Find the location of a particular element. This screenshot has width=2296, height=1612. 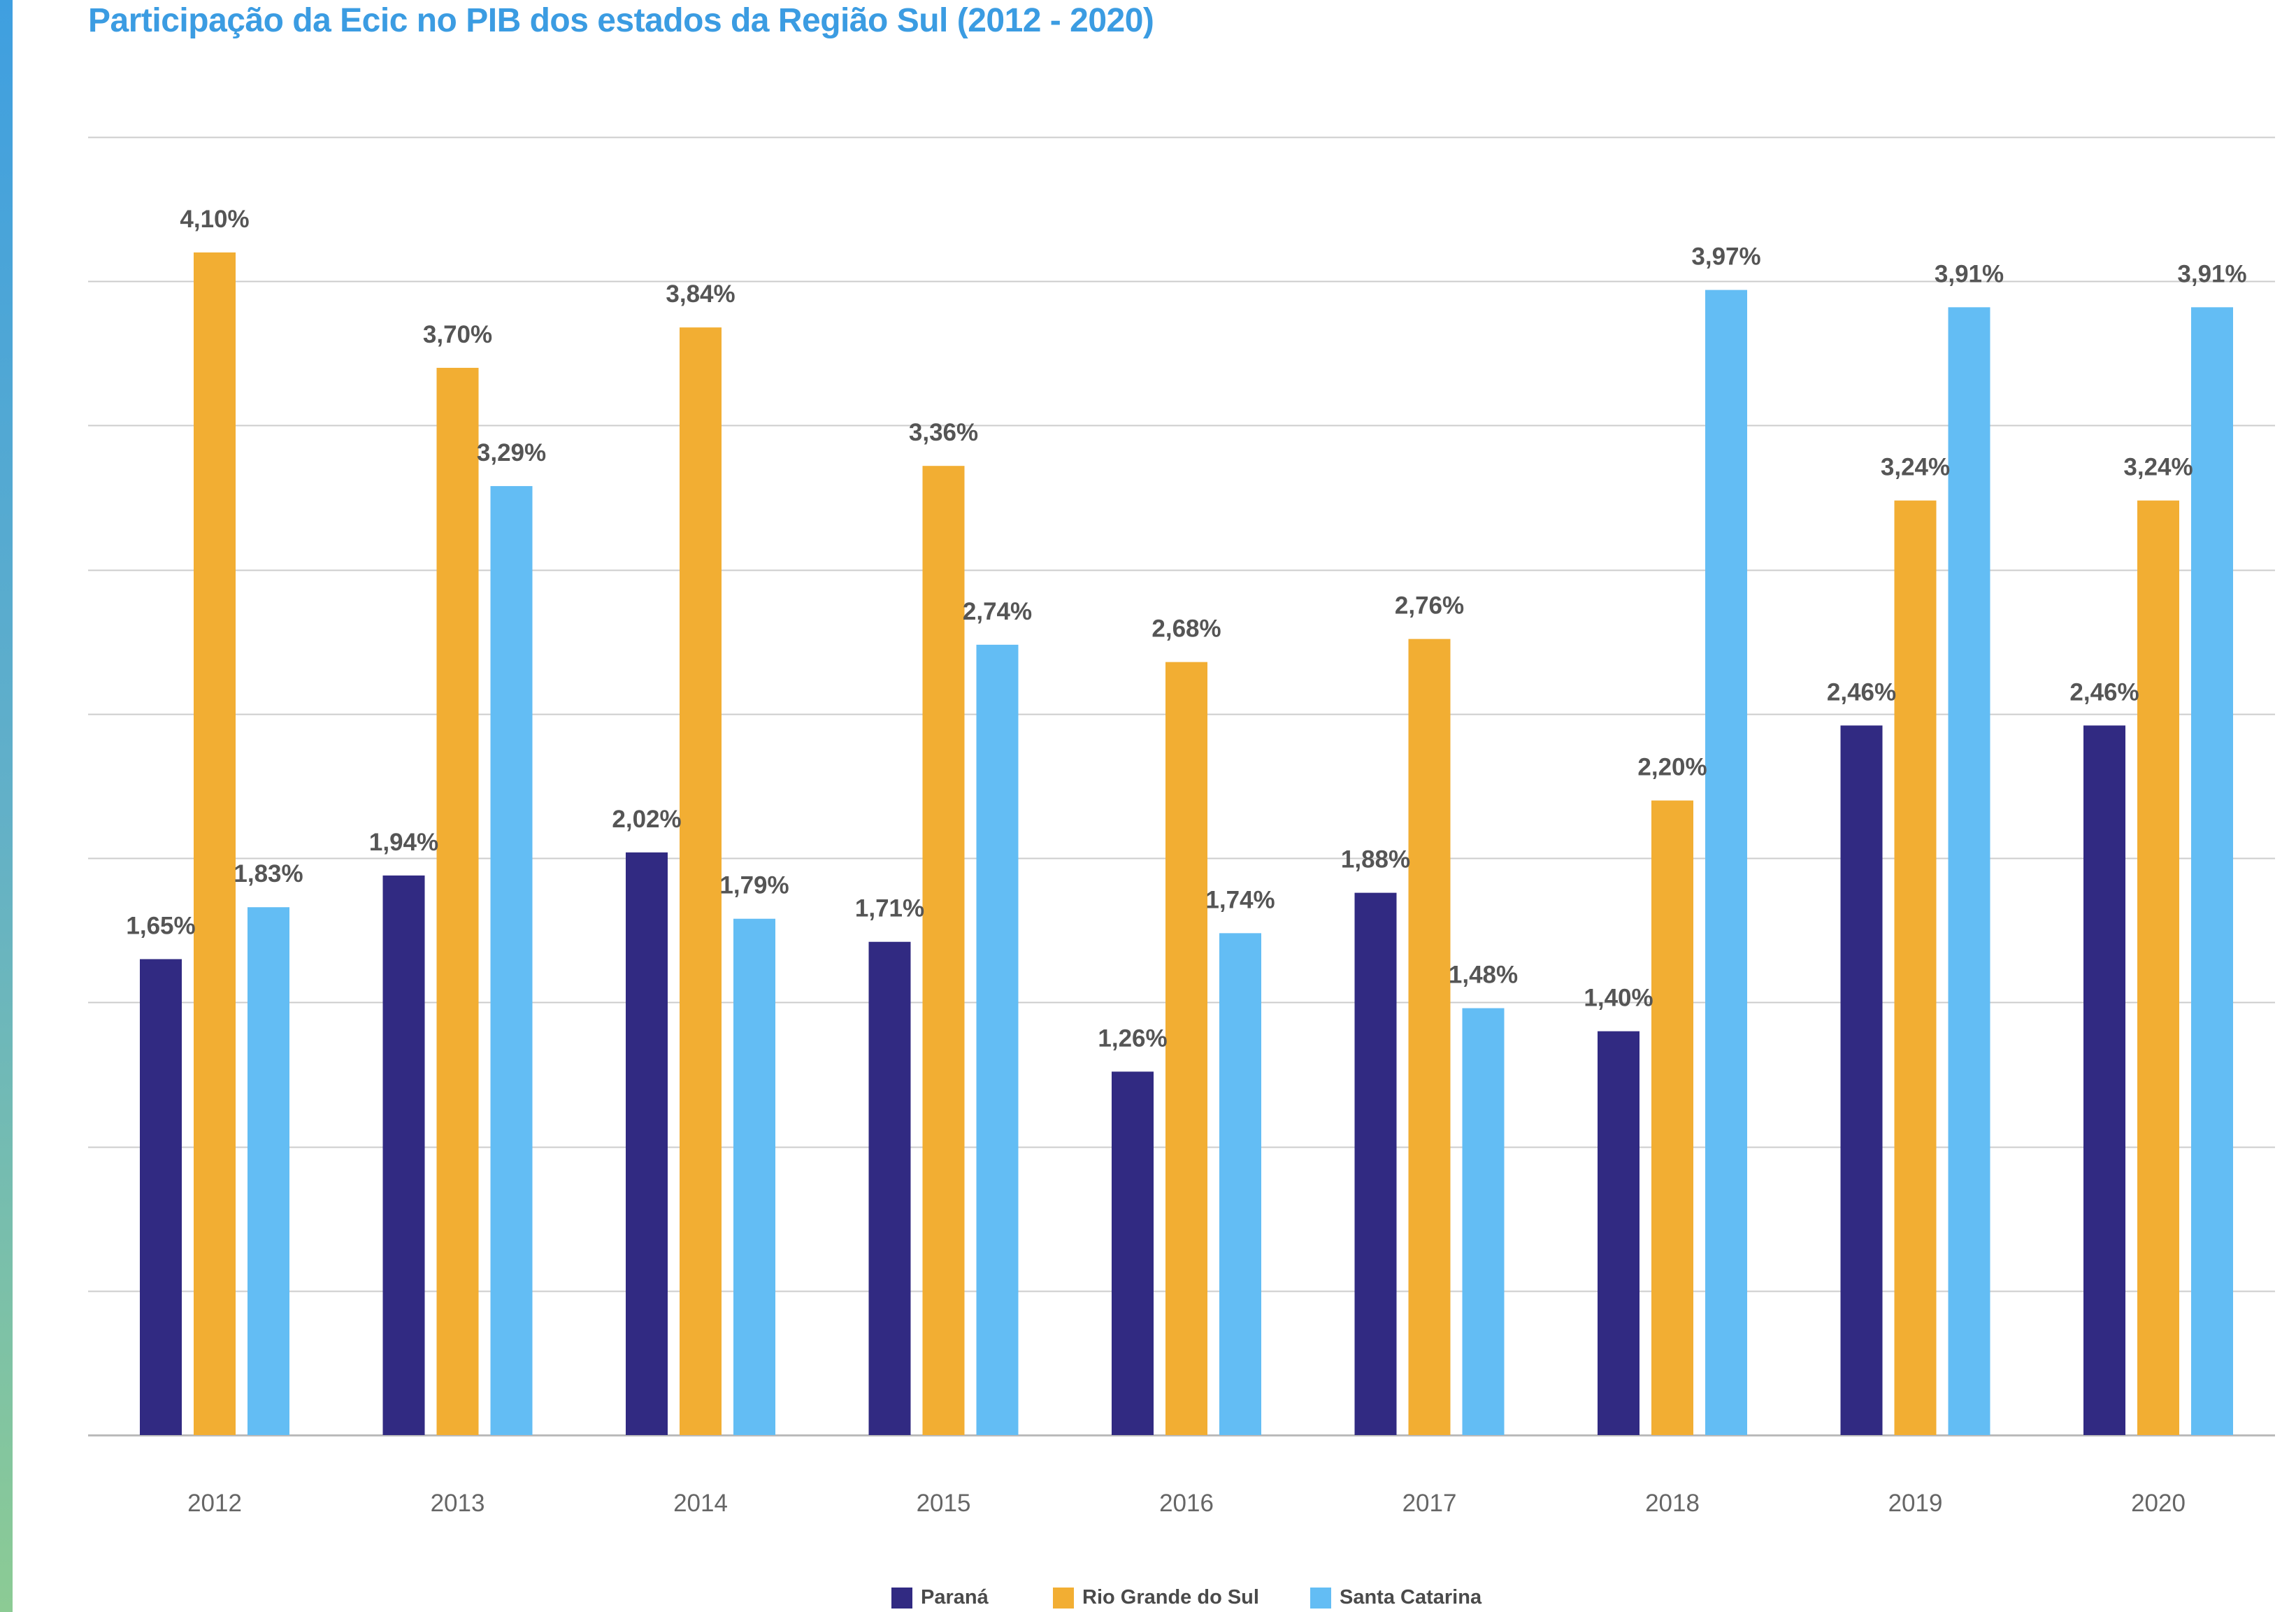

x-axis-ticks: 2012 2013 2014 2015 2016 2017 2018 2019 2020 is located at coordinates (1186, 1503).